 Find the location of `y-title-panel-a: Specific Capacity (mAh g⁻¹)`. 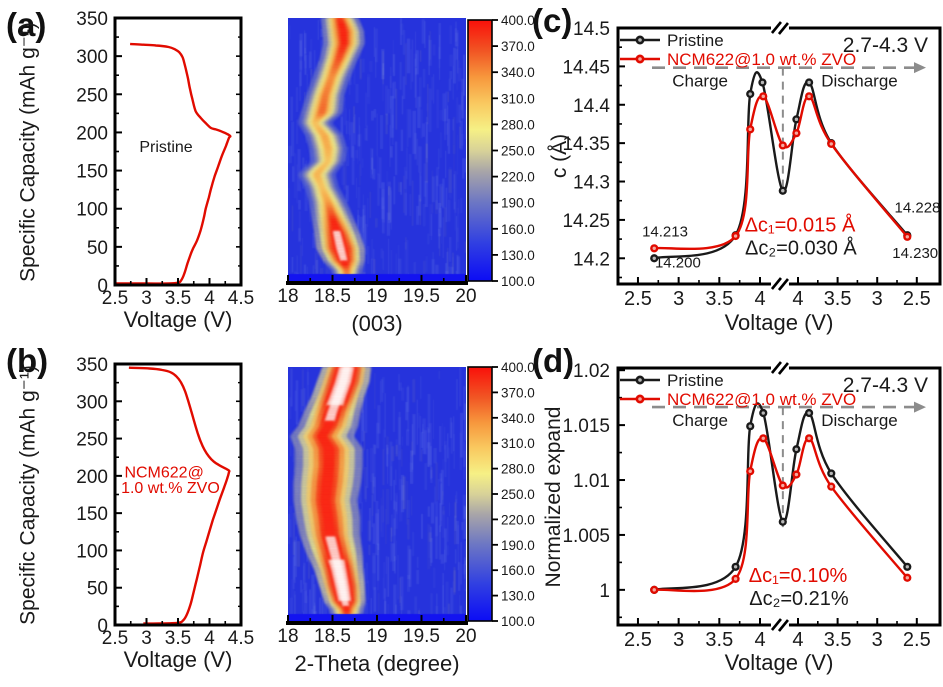

y-title-panel-a: Specific Capacity (mAh g⁻¹) is located at coordinates (28, 152).